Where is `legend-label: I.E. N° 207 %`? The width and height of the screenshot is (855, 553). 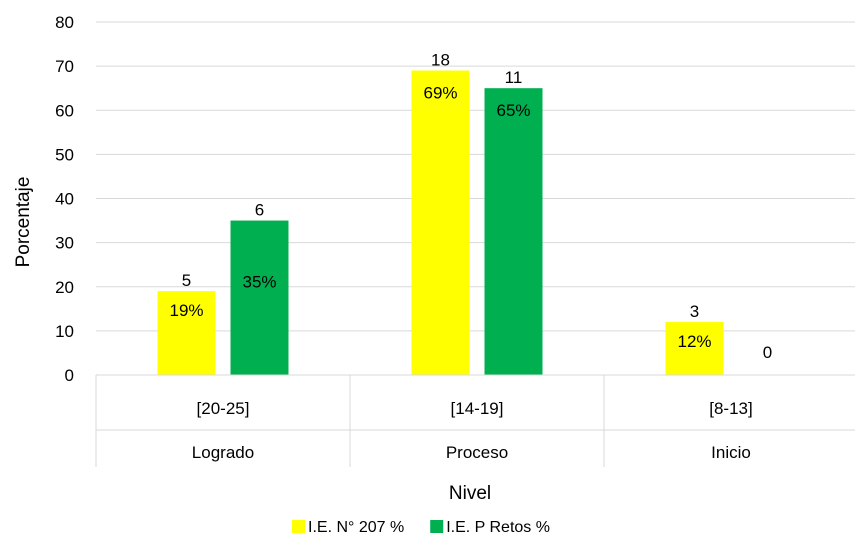
legend-label: I.E. N° 207 % is located at coordinates (356, 527).